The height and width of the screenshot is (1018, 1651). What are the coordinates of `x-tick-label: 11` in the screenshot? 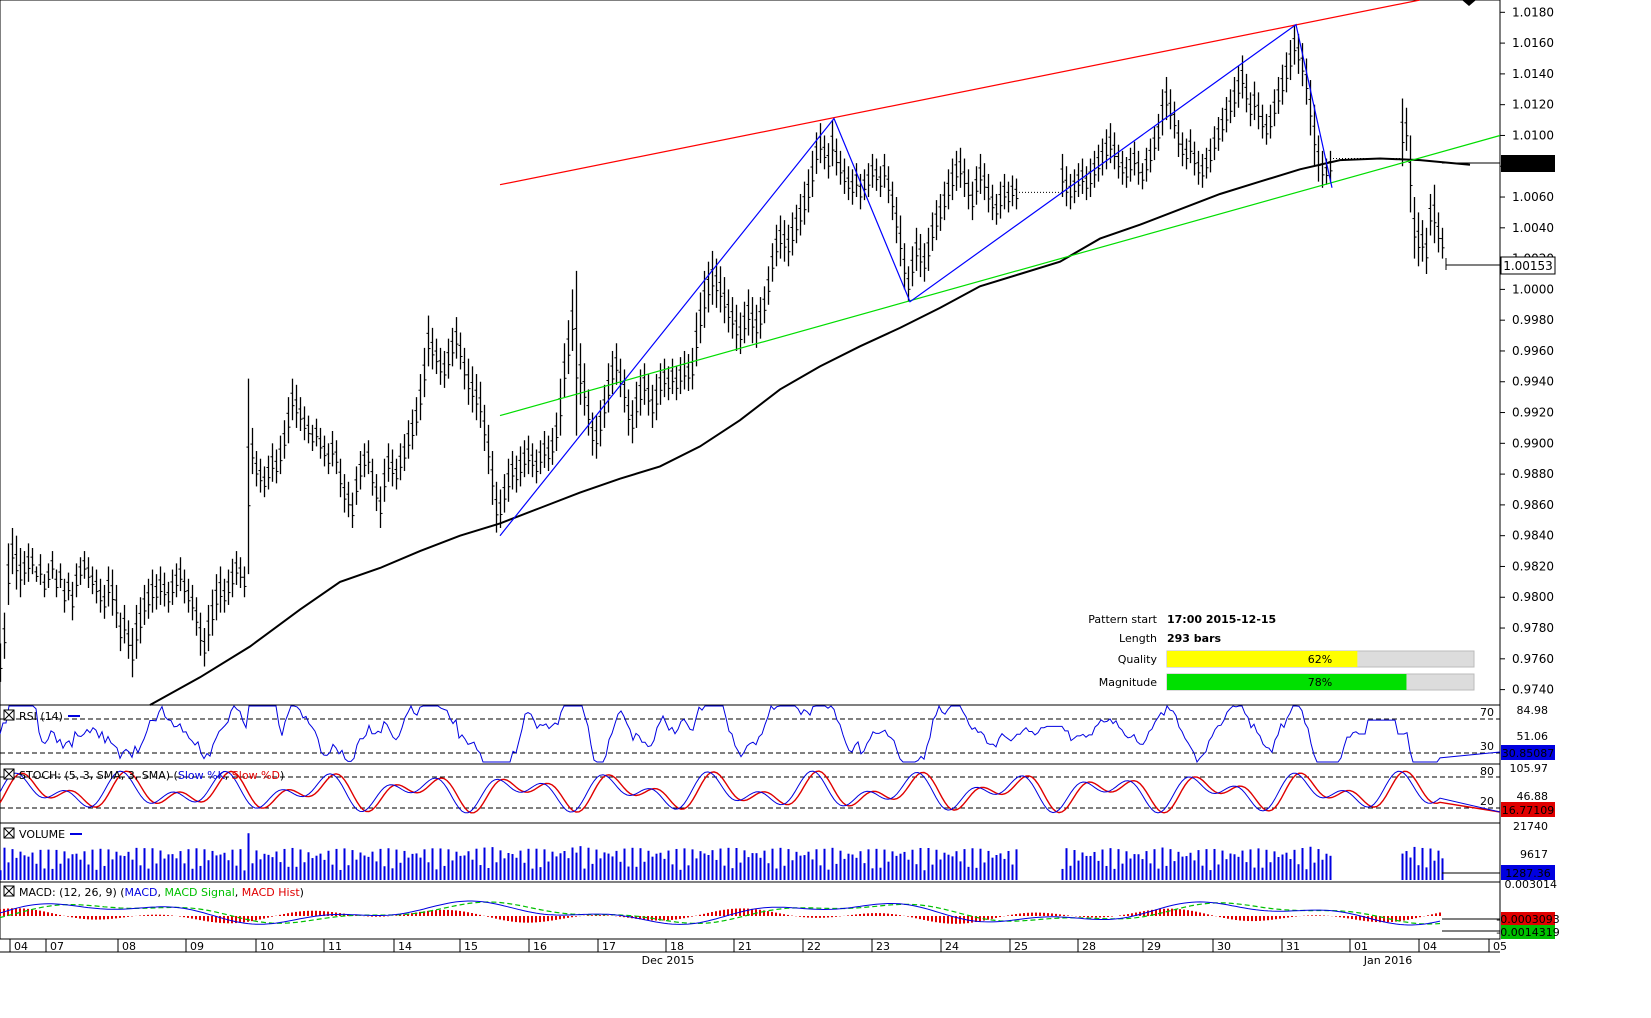 It's located at (335, 946).